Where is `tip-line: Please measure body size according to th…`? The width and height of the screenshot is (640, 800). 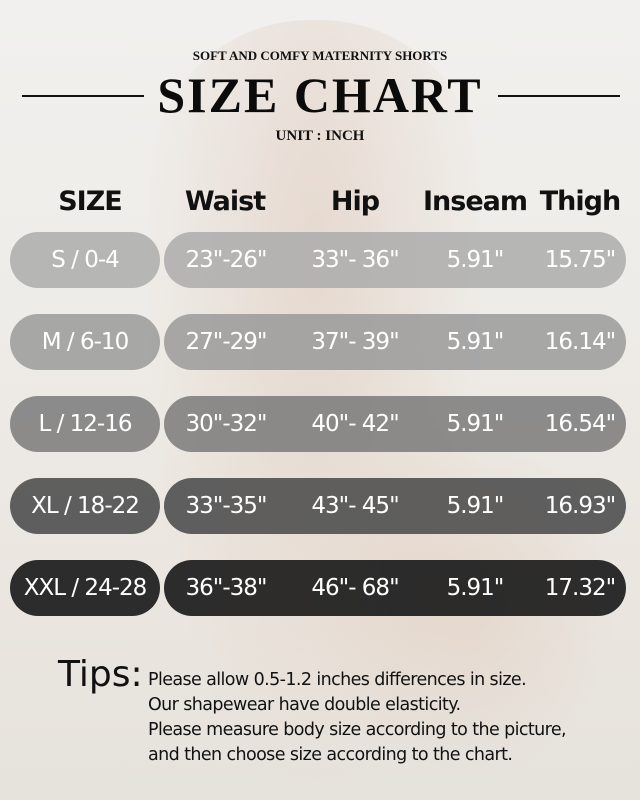
tip-line: Please measure body size according to th… is located at coordinates (357, 730).